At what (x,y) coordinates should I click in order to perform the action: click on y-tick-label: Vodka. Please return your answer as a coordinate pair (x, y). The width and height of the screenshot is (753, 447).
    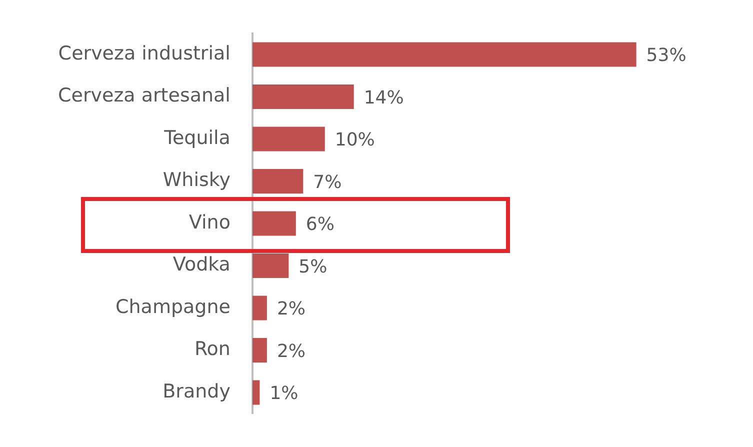
    Looking at the image, I should click on (201, 265).